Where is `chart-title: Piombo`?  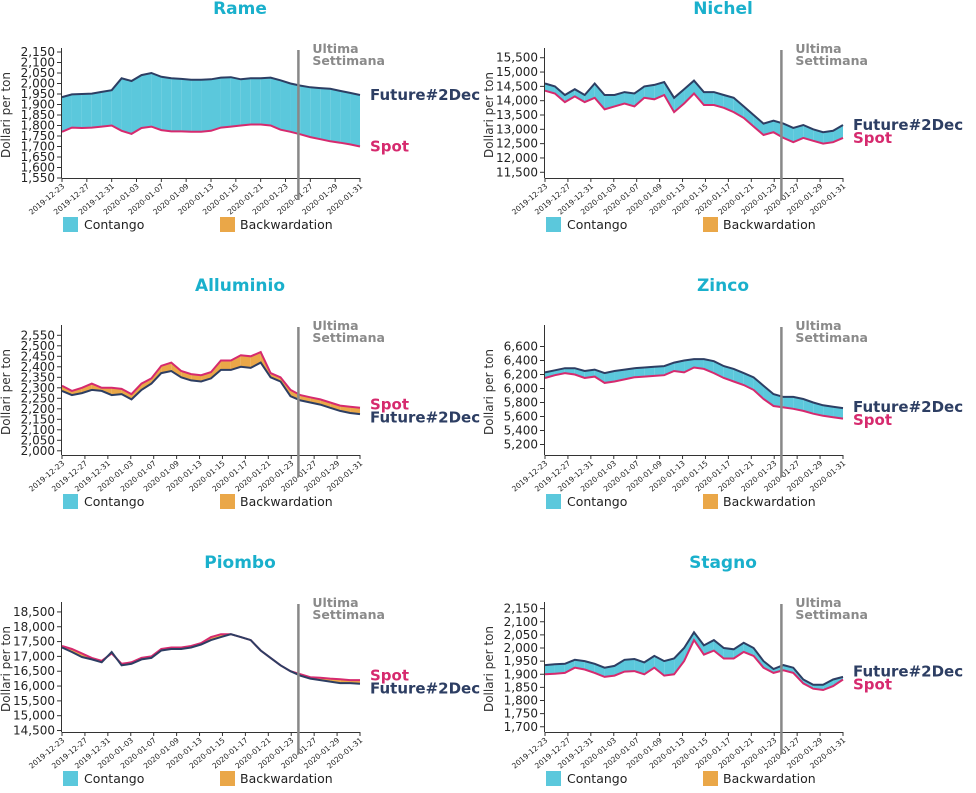 chart-title: Piombo is located at coordinates (240, 563).